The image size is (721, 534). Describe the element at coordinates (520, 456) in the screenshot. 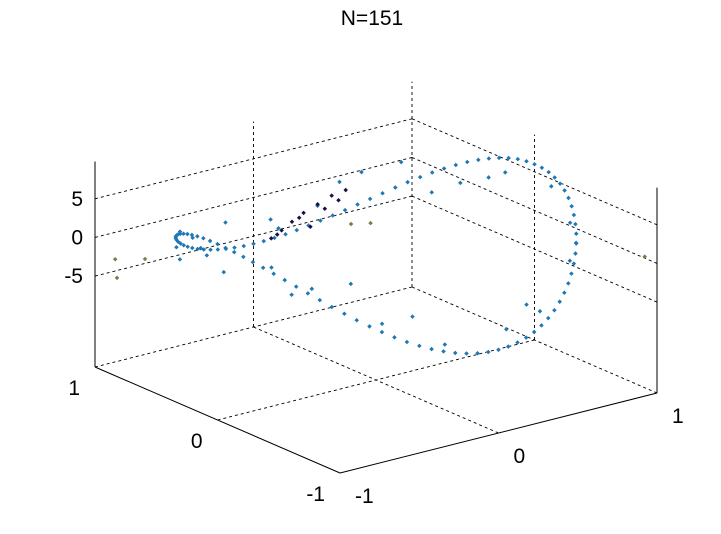

I see `x-tick-label-1: 0` at that location.